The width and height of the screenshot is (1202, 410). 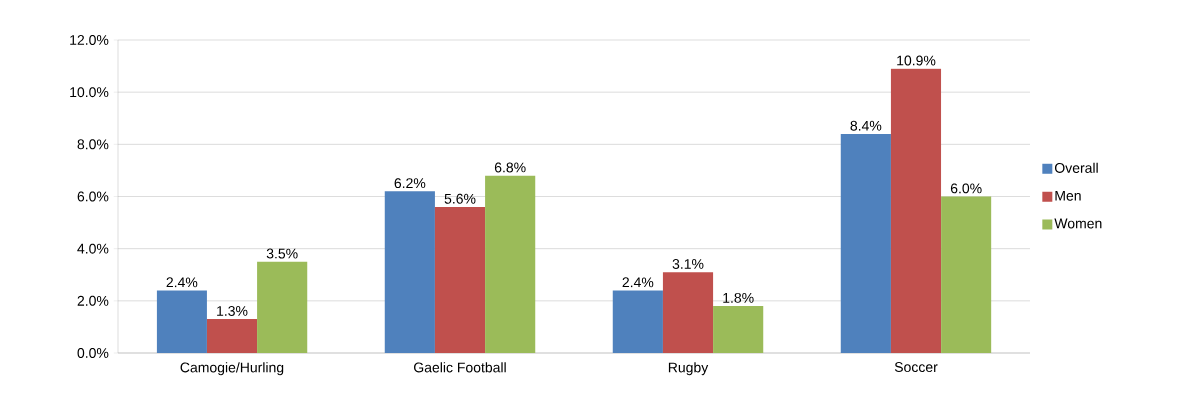 What do you see at coordinates (232, 369) in the screenshot?
I see `x-tick-label: Camogie/Hurling` at bounding box center [232, 369].